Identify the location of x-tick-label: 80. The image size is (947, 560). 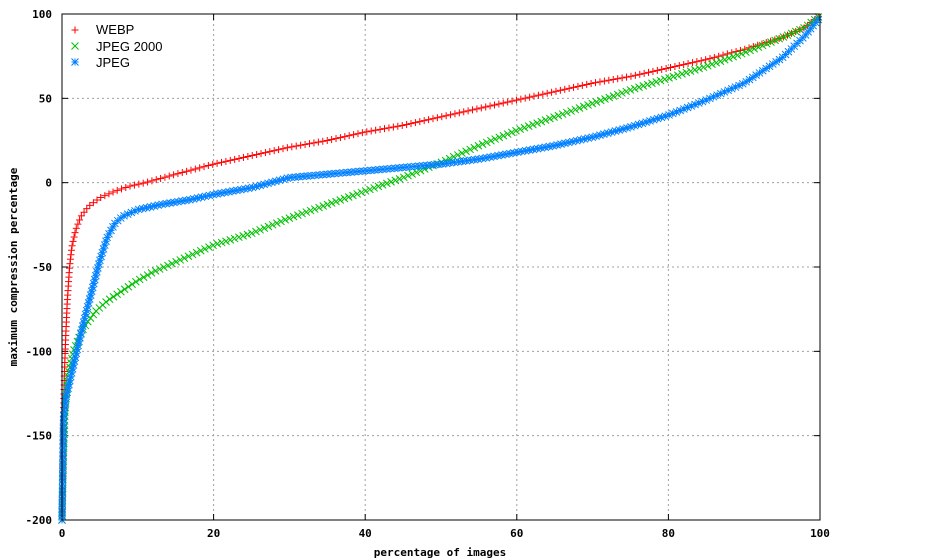
(668, 533).